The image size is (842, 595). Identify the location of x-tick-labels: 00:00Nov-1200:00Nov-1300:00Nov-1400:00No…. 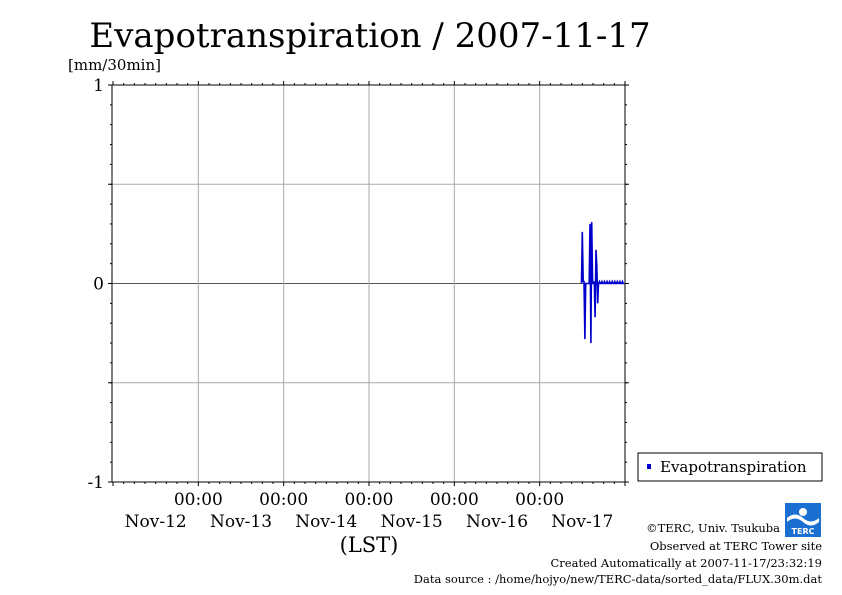
(369, 511).